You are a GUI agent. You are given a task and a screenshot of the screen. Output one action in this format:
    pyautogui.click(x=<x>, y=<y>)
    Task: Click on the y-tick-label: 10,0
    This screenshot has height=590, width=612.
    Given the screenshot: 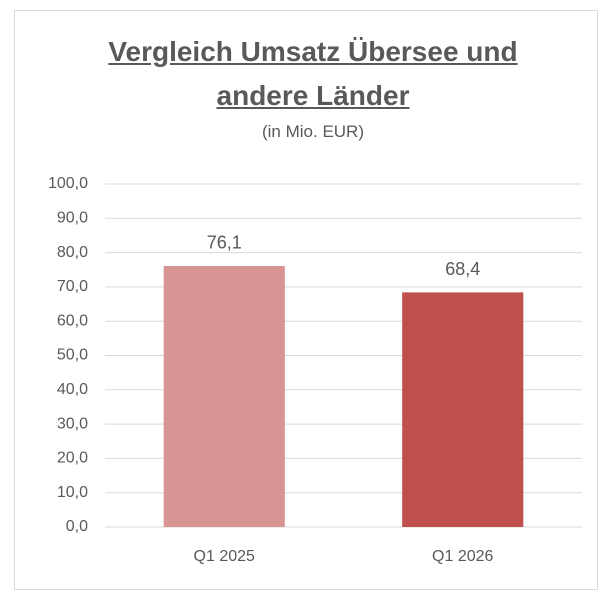 What is the action you would take?
    pyautogui.click(x=72, y=492)
    